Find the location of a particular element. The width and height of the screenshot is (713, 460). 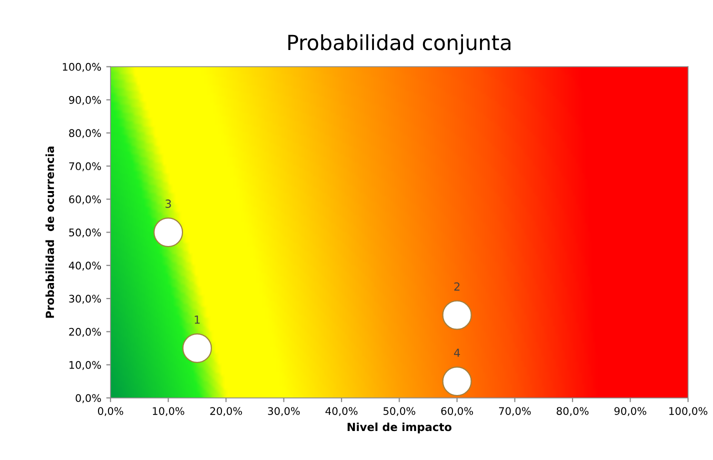

x-tick-label: 100,0% is located at coordinates (688, 411).